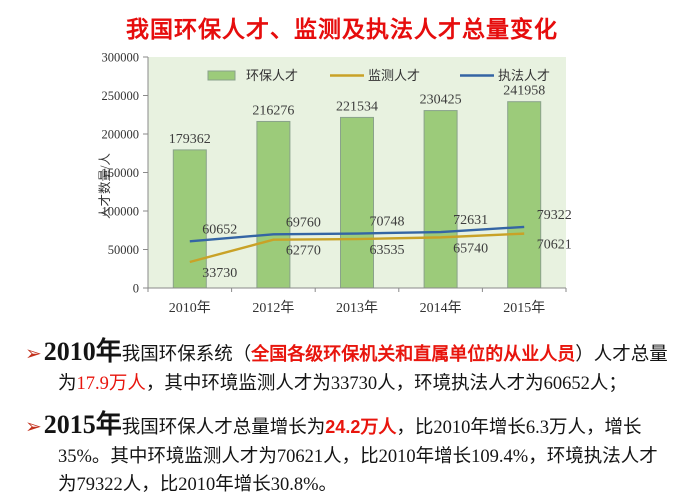 This screenshot has height=500, width=684. What do you see at coordinates (273, 308) in the screenshot?
I see `x-category-label: 2012年` at bounding box center [273, 308].